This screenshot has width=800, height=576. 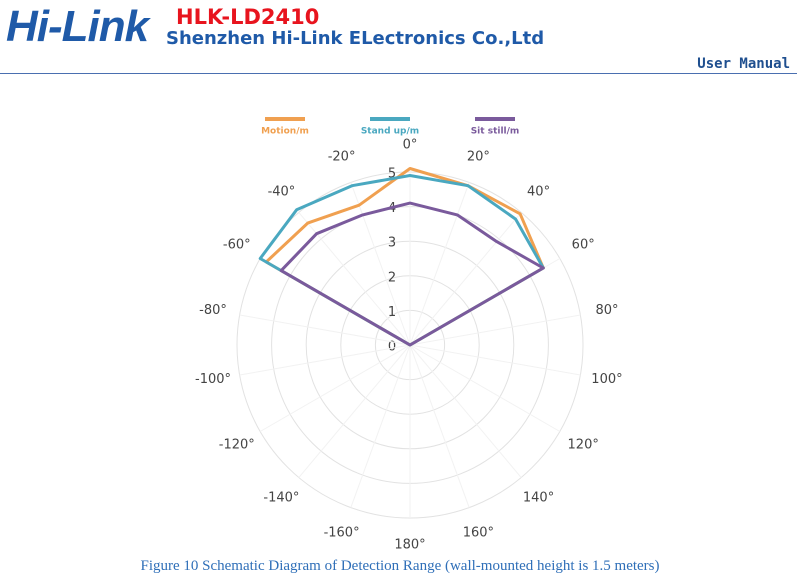 What do you see at coordinates (390, 132) in the screenshot?
I see `legend-label: Stand up/m` at bounding box center [390, 132].